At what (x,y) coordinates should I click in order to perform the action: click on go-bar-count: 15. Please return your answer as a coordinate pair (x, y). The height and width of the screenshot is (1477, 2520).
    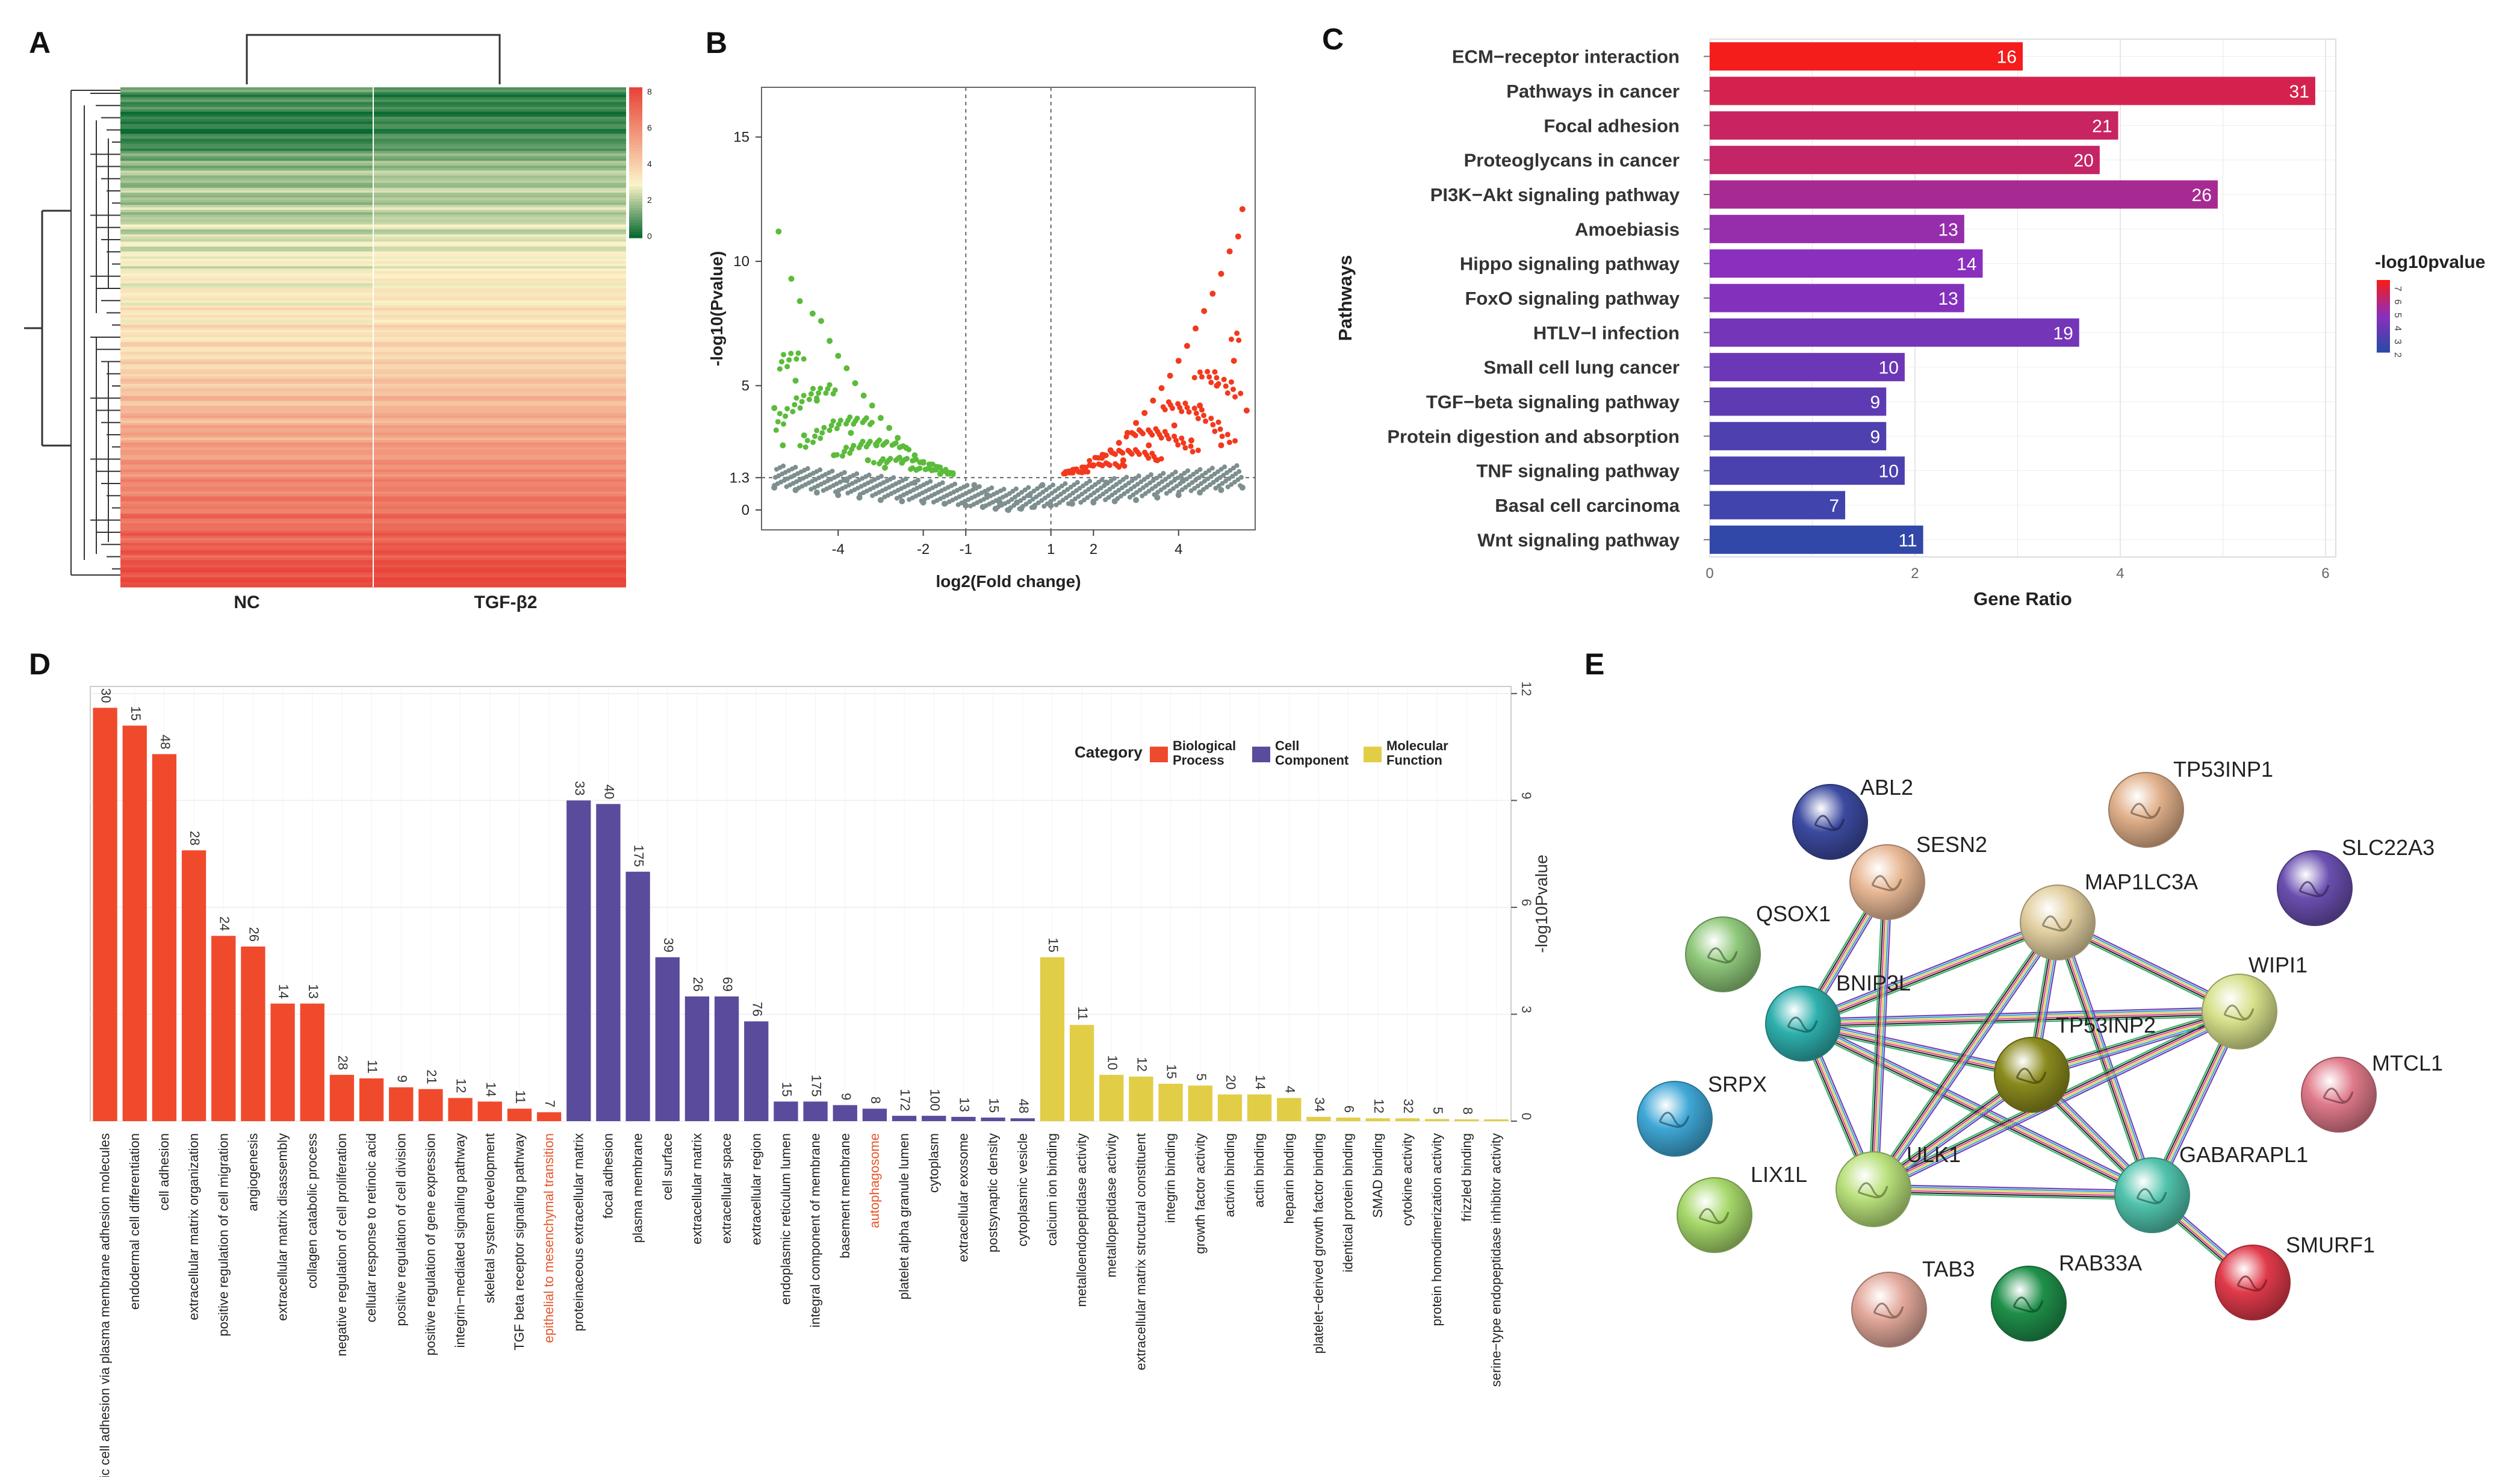
    Looking at the image, I should click on (1172, 1071).